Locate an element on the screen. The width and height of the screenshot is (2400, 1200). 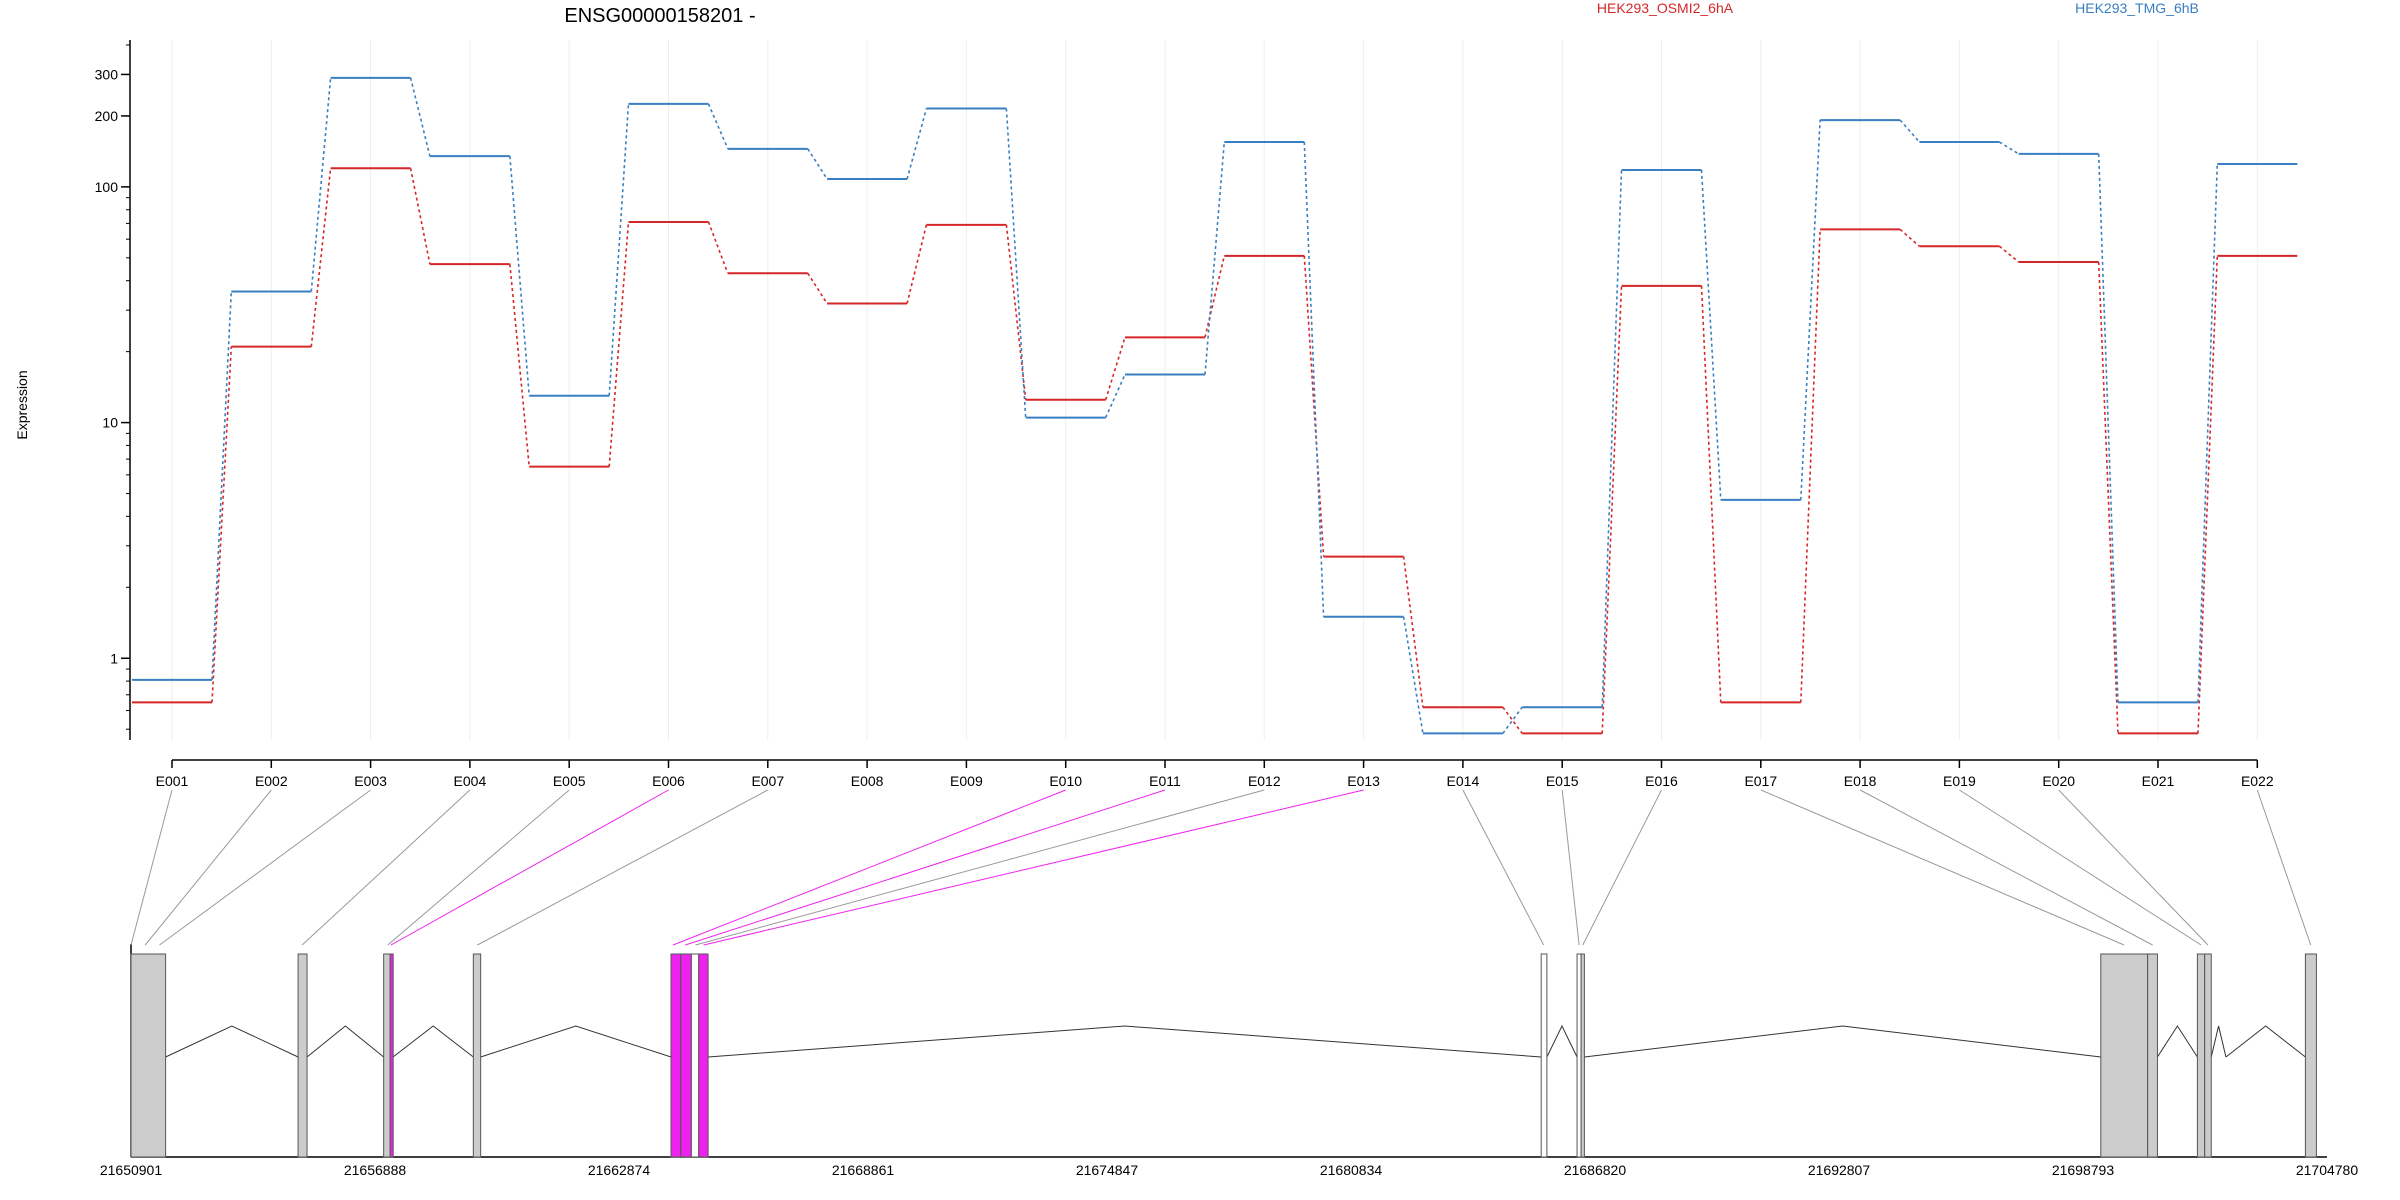
x-tick-label: E010 is located at coordinates (1065, 781).